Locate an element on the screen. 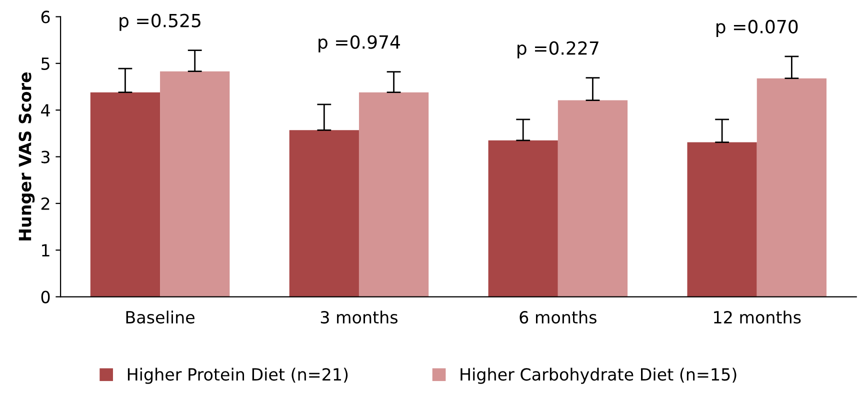  annotation: p =0.227 is located at coordinates (558, 49).